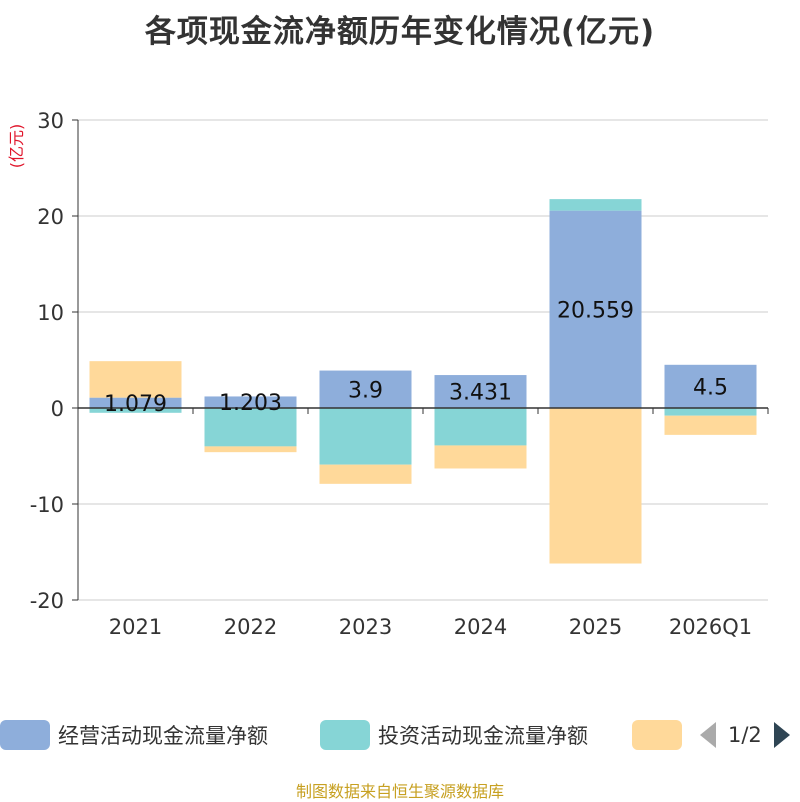 This screenshot has height=802, width=800. I want to click on y-tick-label: -20, so click(47, 601).